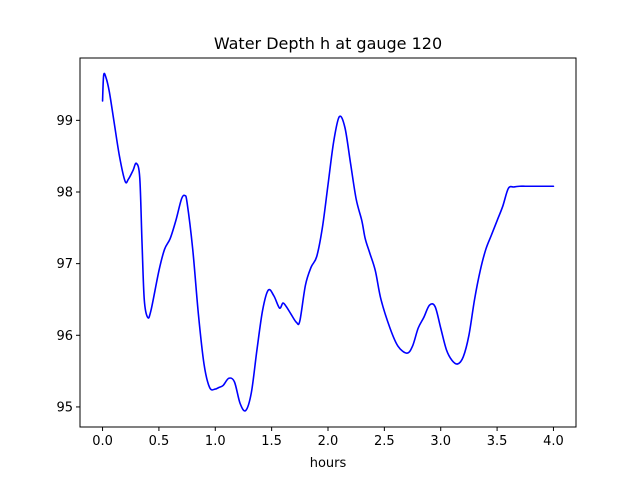 Image resolution: width=640 pixels, height=485 pixels. What do you see at coordinates (497, 441) in the screenshot?
I see `x-tick-label: 3.5` at bounding box center [497, 441].